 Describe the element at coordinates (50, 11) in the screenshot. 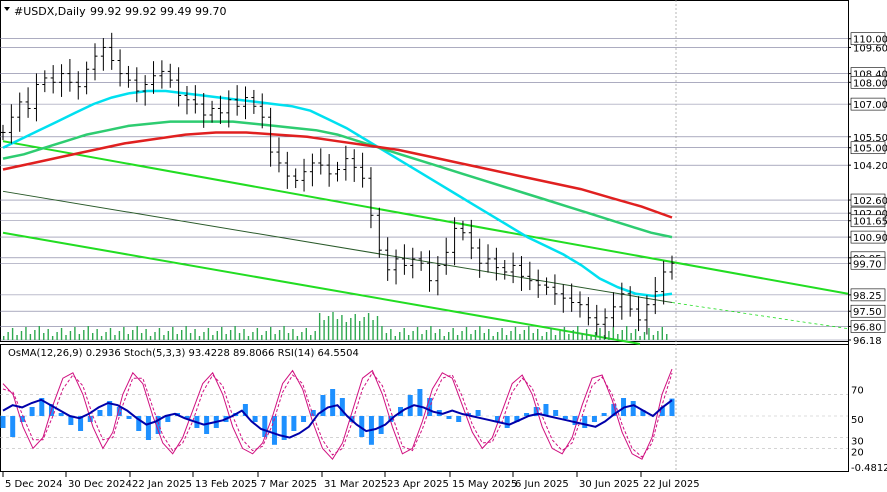

I see `chart-symbol: #USDX,Daily` at that location.